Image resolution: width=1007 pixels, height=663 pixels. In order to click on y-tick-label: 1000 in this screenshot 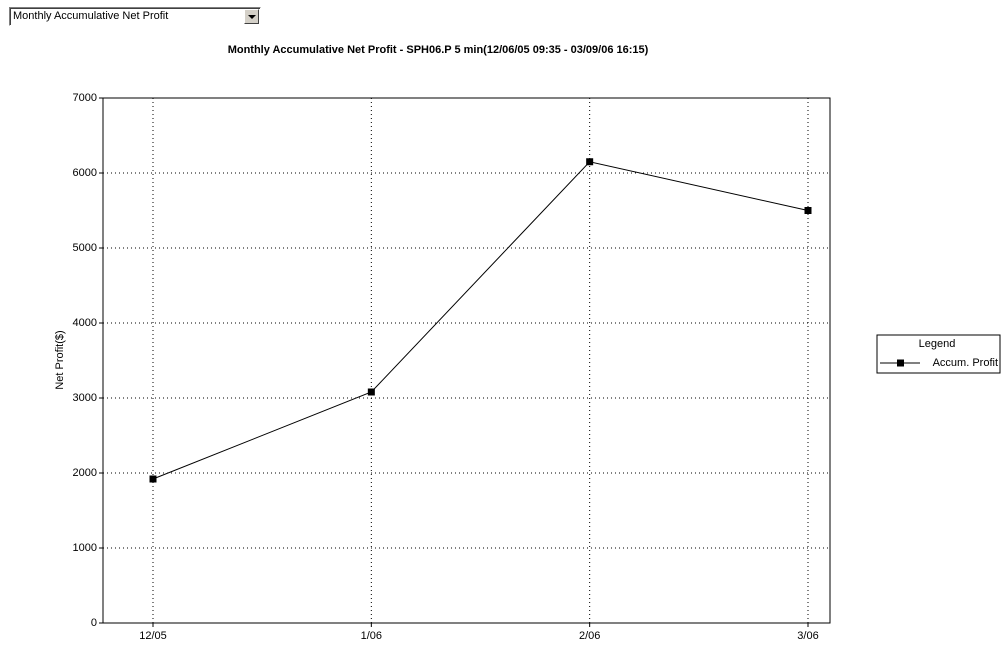, I will do `click(85, 548)`.